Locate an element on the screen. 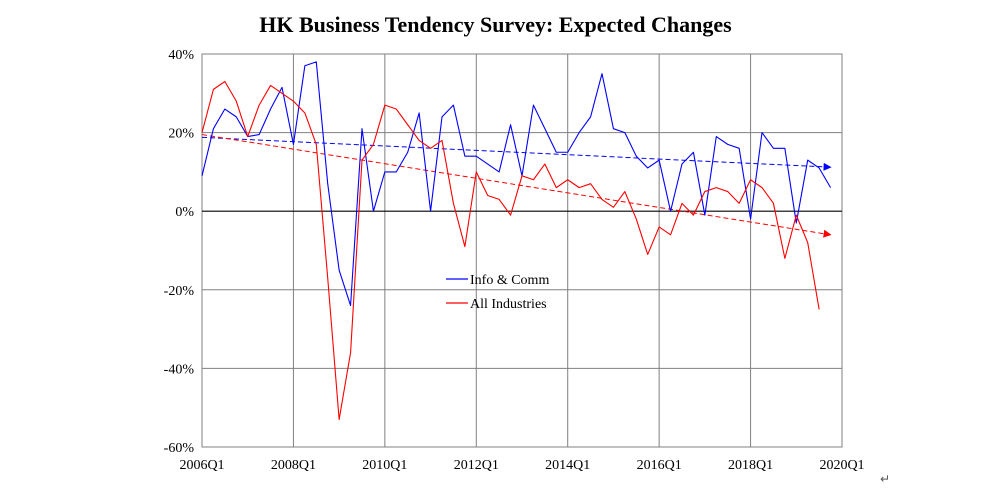 This screenshot has width=991, height=492. x-tick-label: 2012Q1 is located at coordinates (476, 465).